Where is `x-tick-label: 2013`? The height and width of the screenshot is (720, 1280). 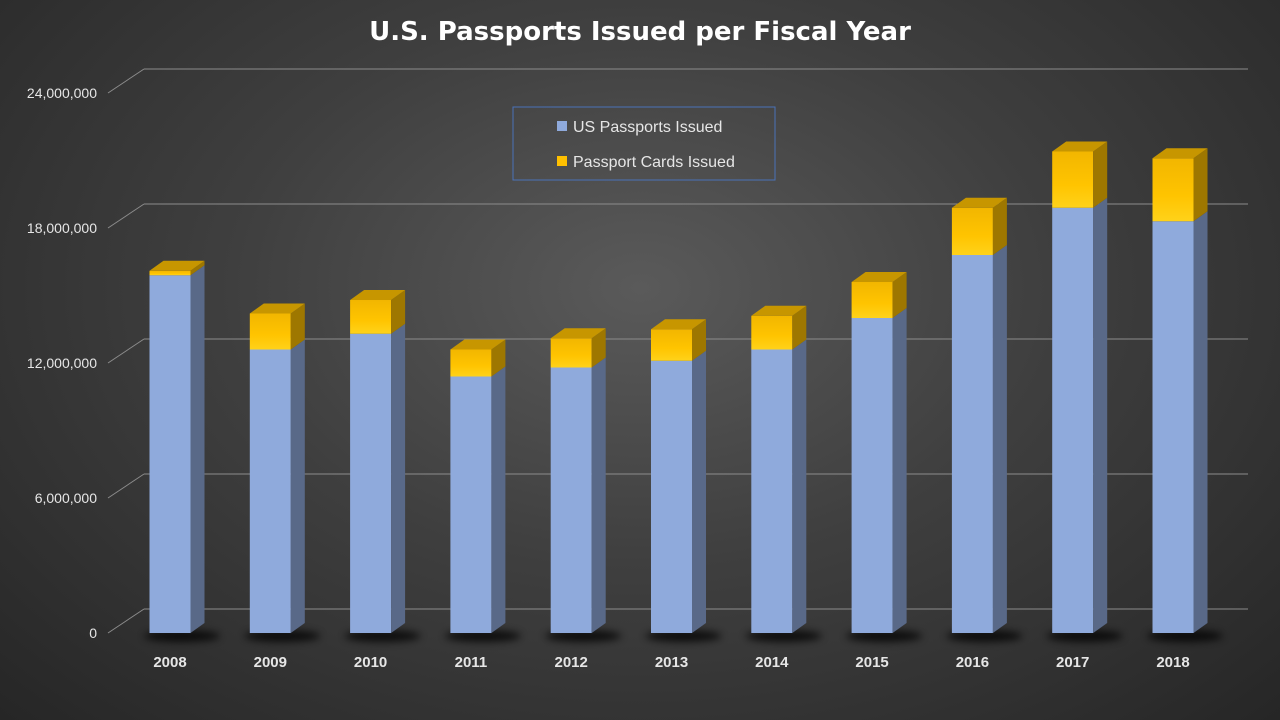 x-tick-label: 2013 is located at coordinates (671, 662).